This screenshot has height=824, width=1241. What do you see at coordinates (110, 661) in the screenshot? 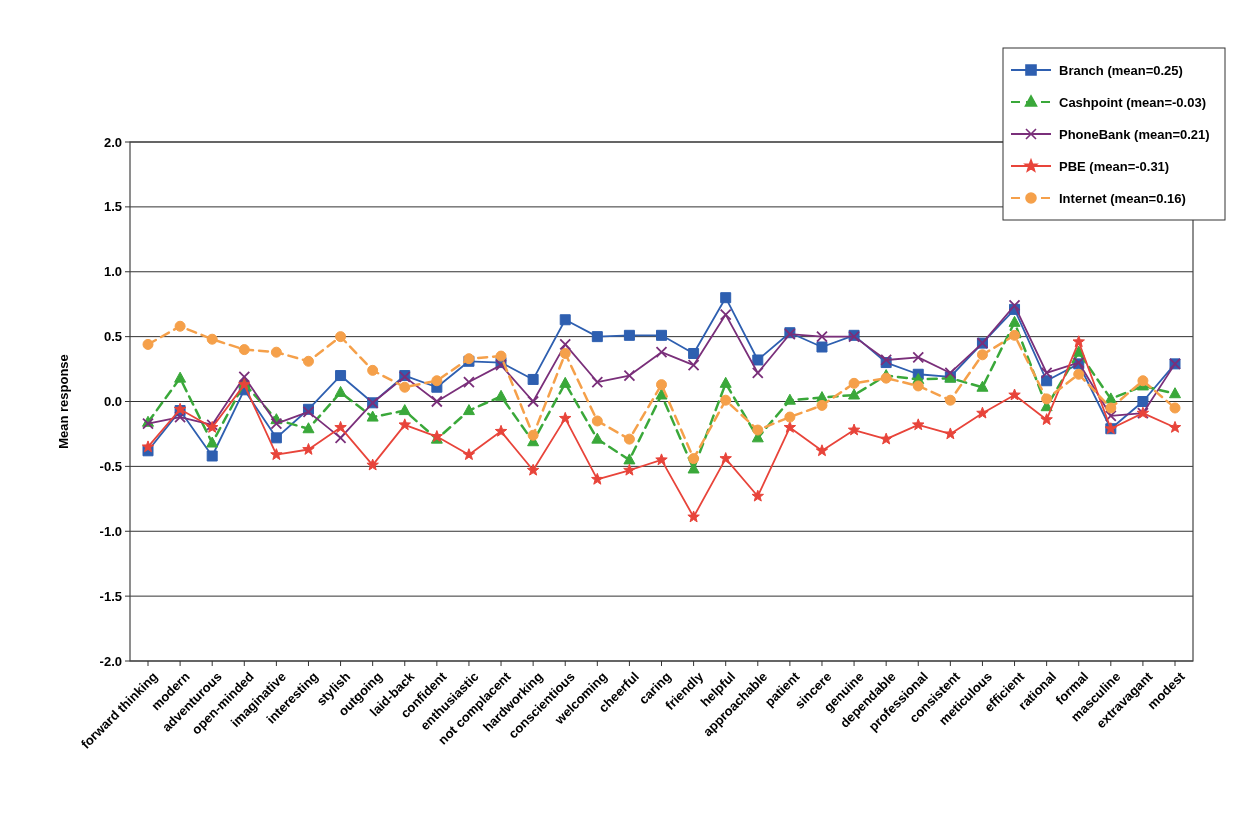
I see `y-tick-label: -2.0` at bounding box center [110, 661].